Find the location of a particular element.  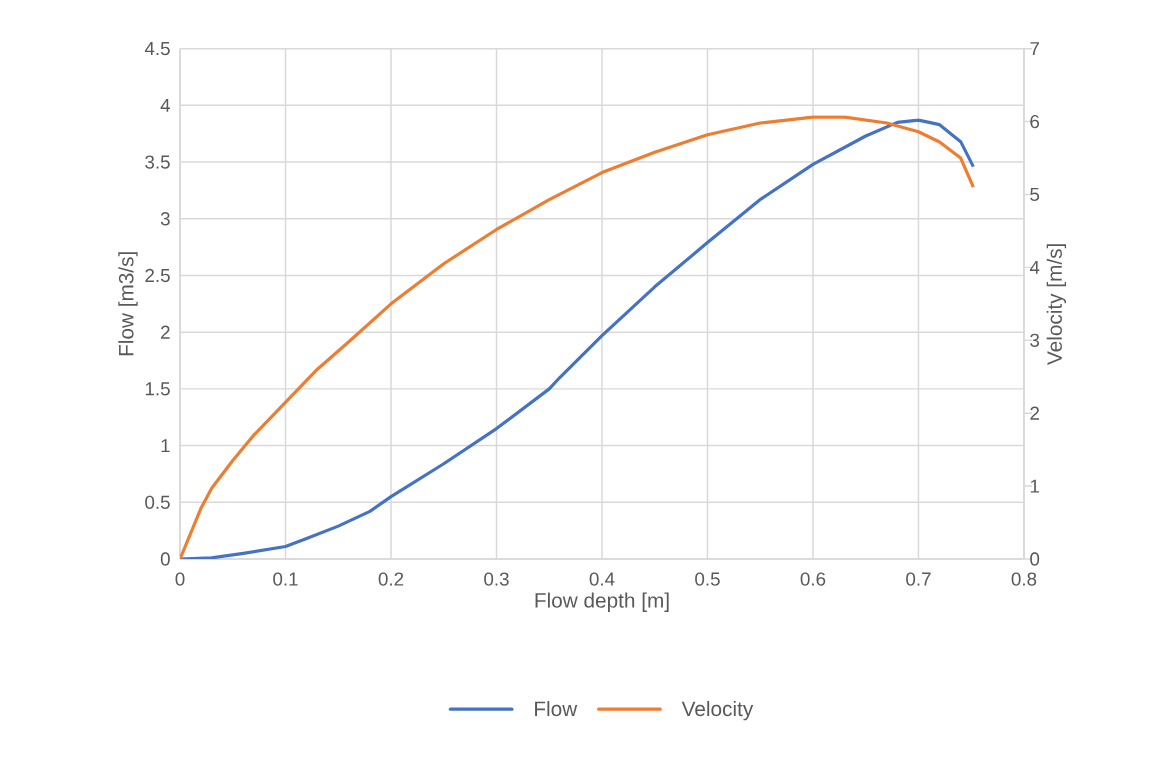

x-axis-title: Flow depth [m] is located at coordinates (602, 602).